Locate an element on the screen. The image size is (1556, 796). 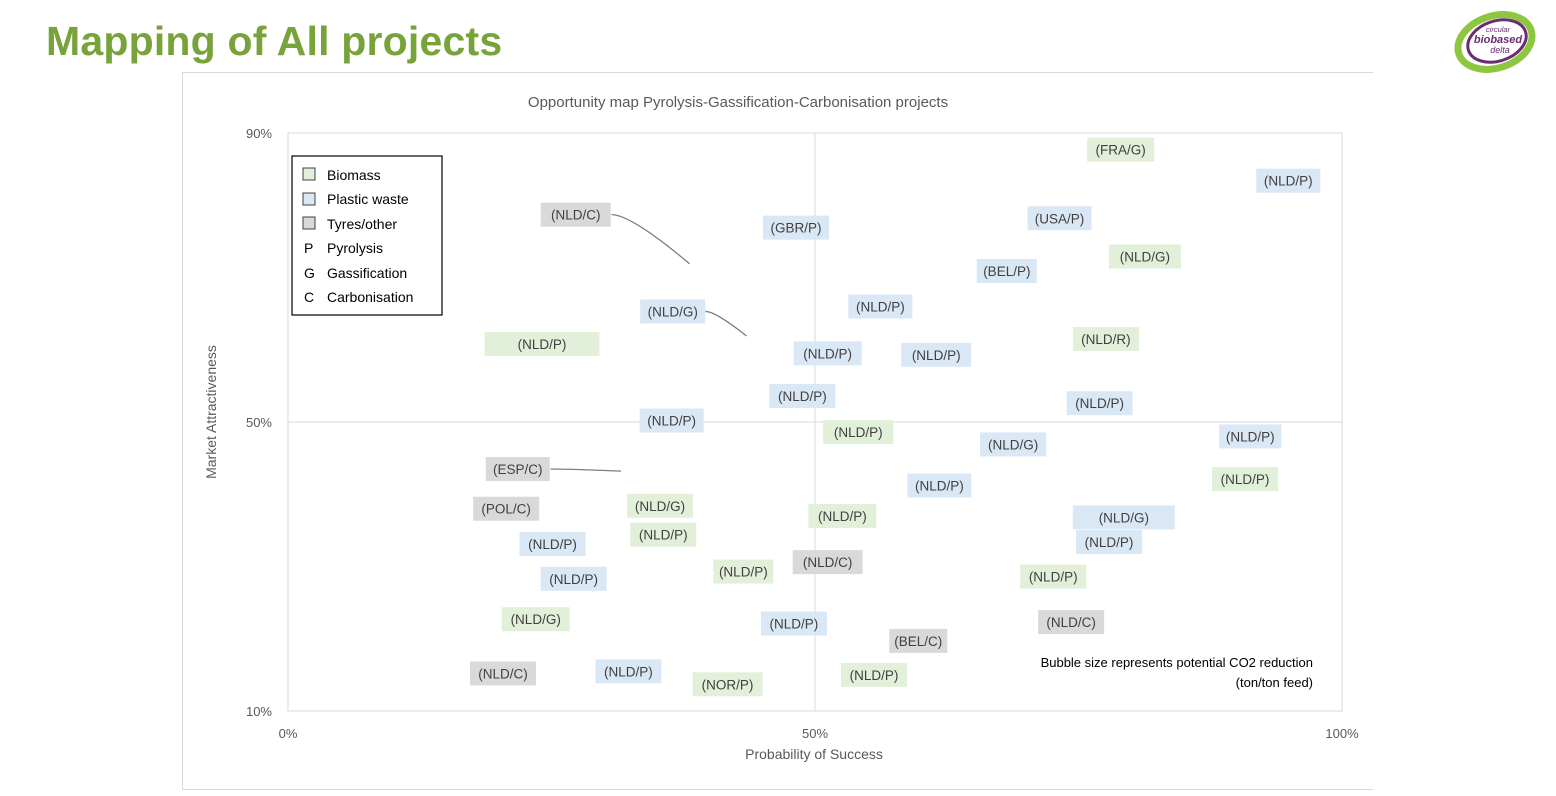
data-point: (BEL/C) is located at coordinates (918, 640).